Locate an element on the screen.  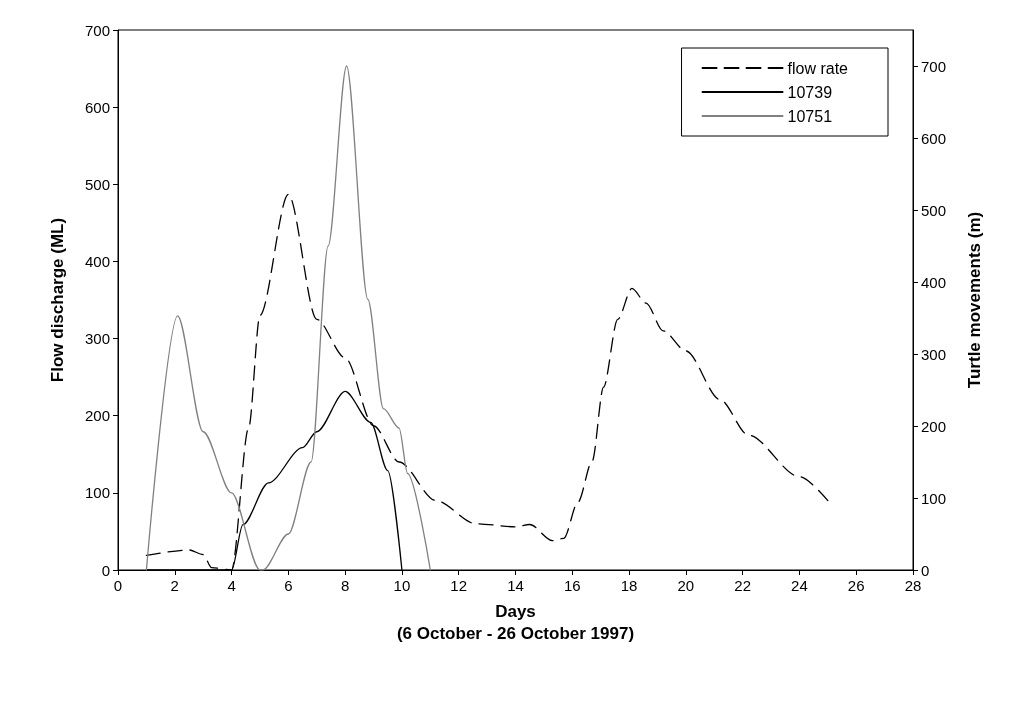
y-tick-label: 100 is located at coordinates (97, 493).